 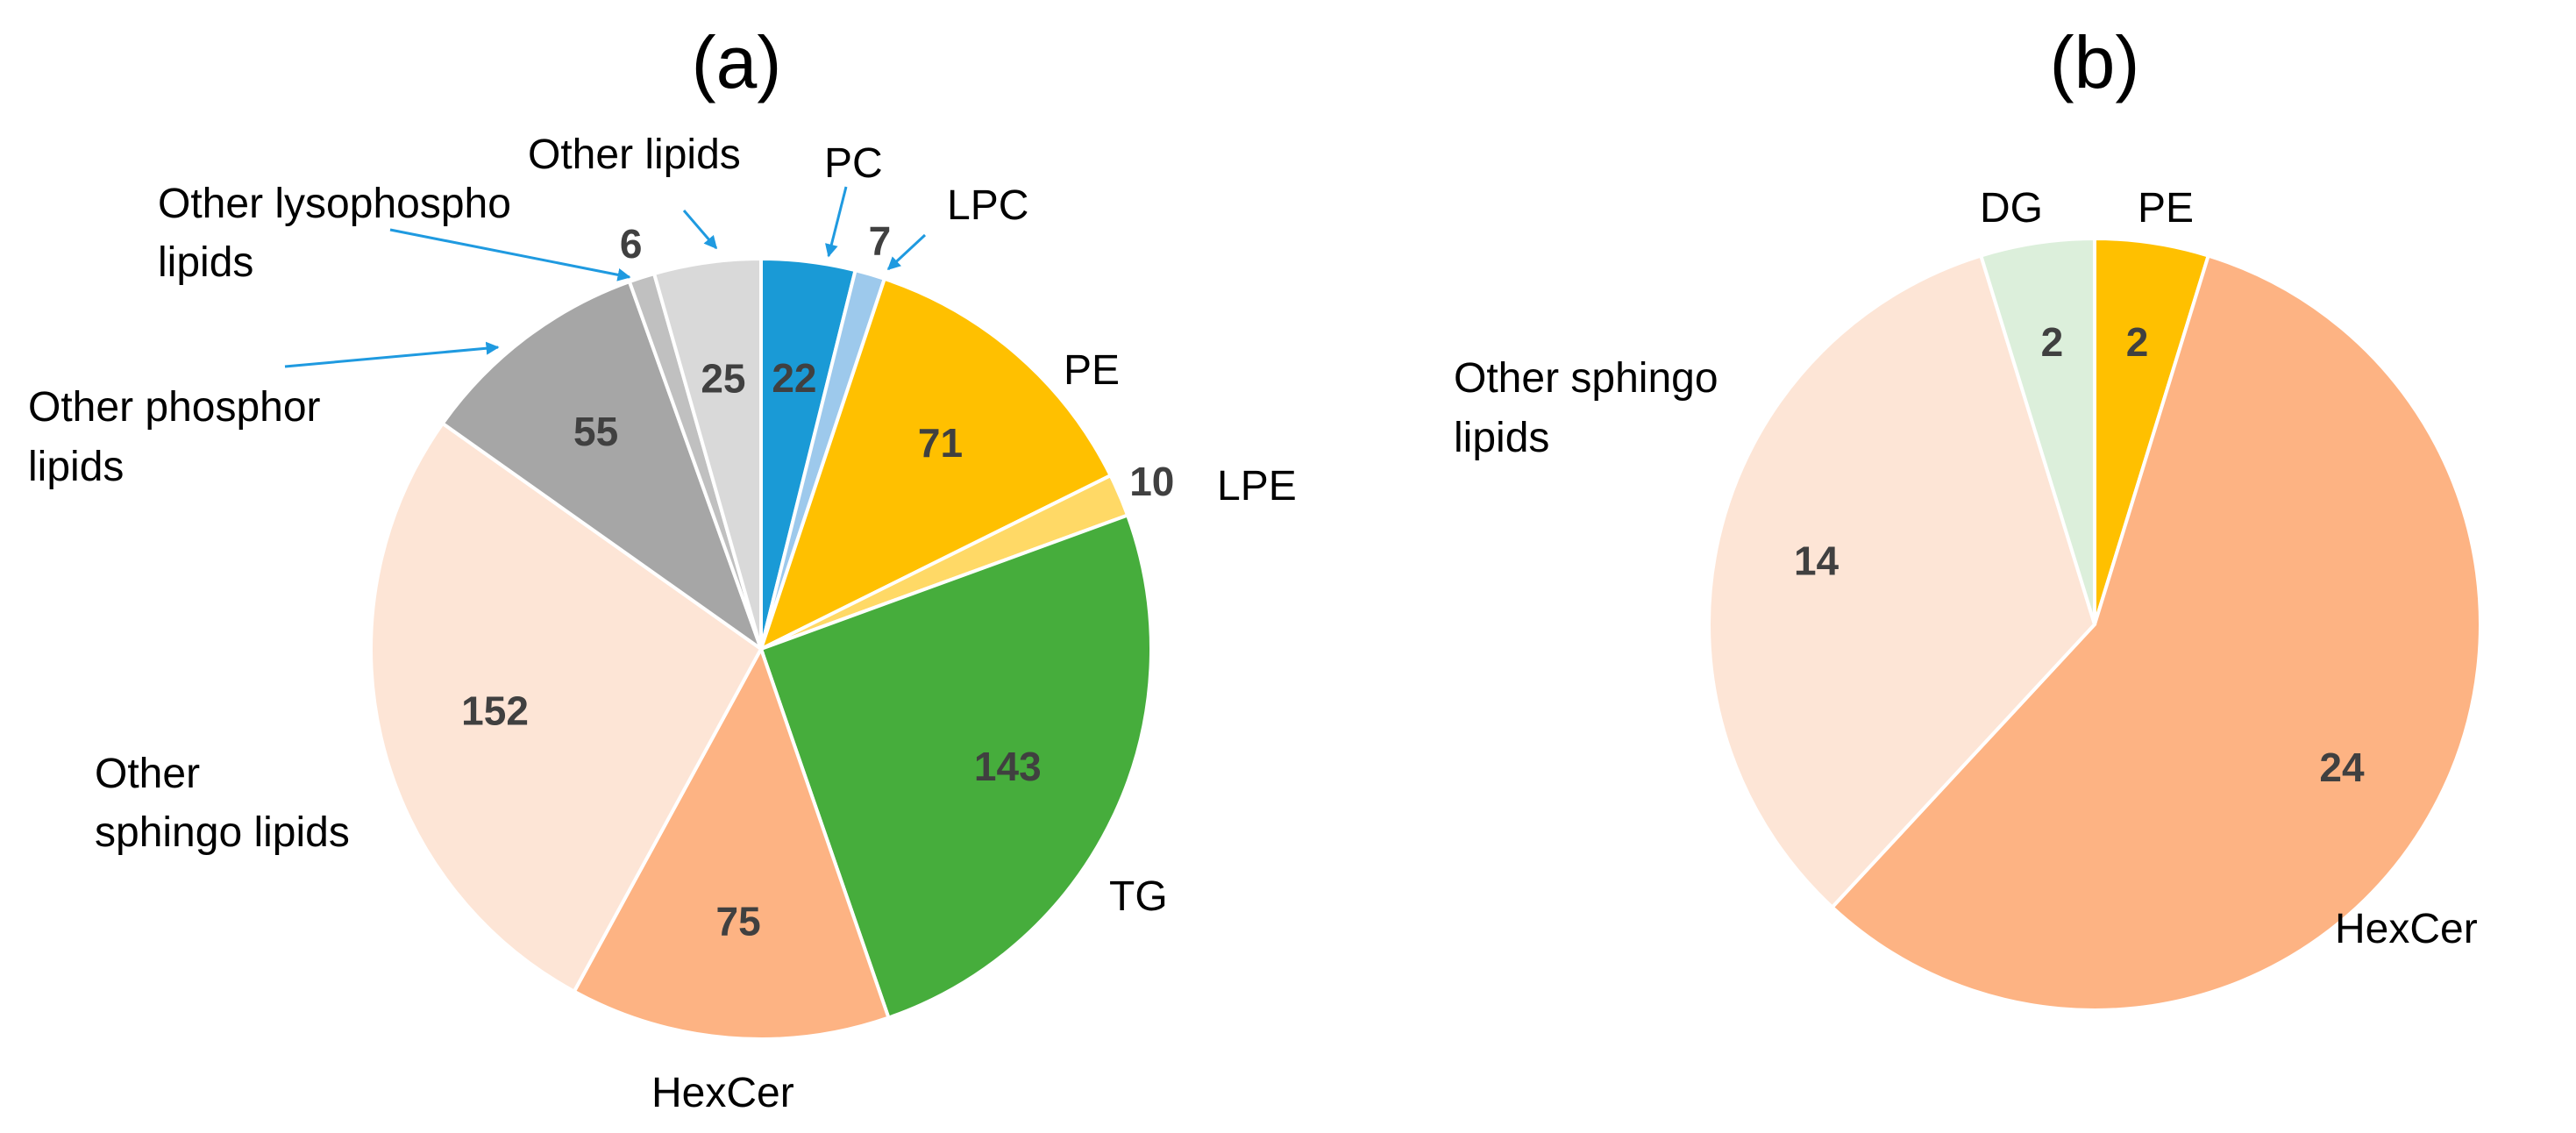 What do you see at coordinates (334, 204) in the screenshot?
I see `label-a-other-lyso-line1: Other lysophospho` at bounding box center [334, 204].